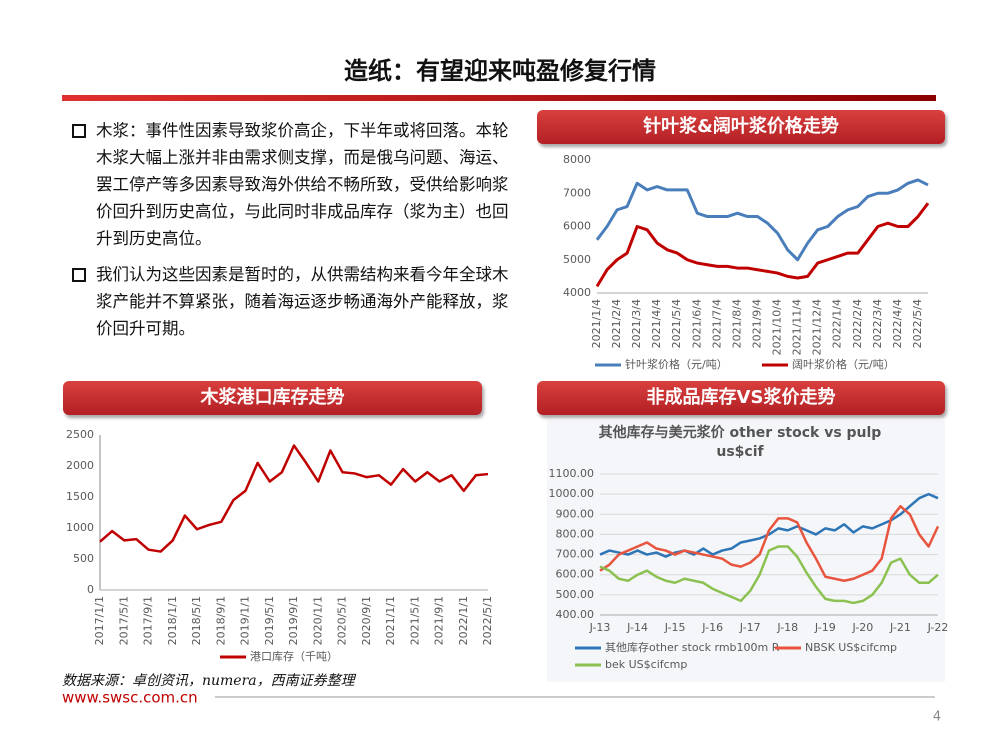  What do you see at coordinates (269, 620) in the screenshot?
I see `x-tick-label: 2019/5/1` at bounding box center [269, 620].